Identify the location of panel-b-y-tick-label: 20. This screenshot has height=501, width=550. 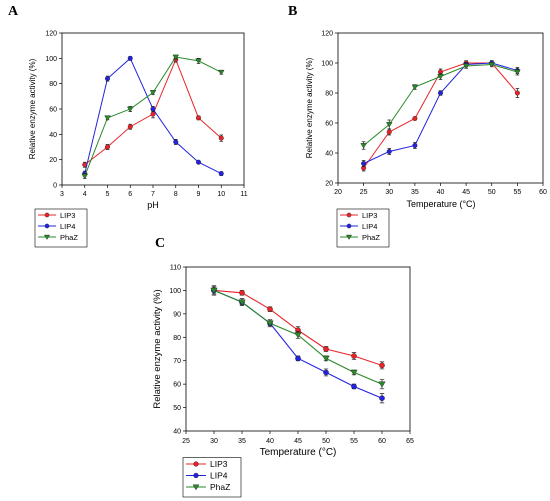
(329, 184).